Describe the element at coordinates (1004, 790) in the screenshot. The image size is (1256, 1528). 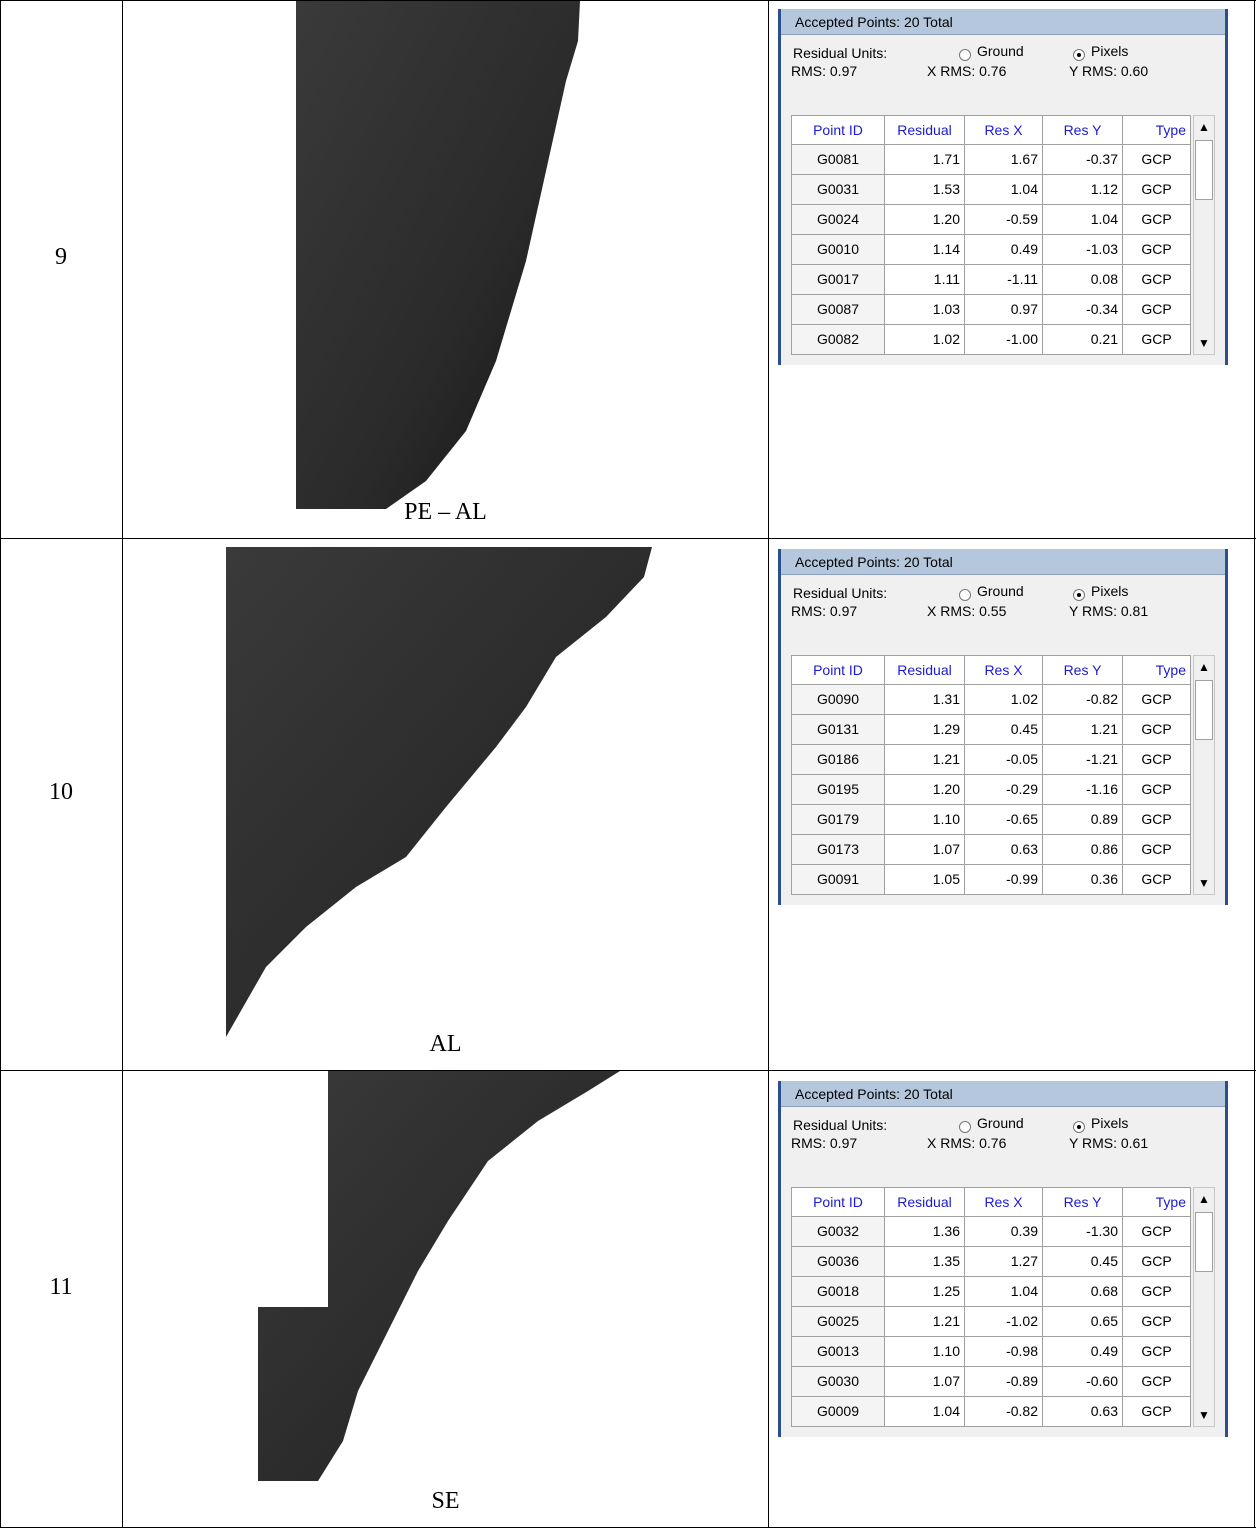
I see `grid-cell: -0.29` at that location.